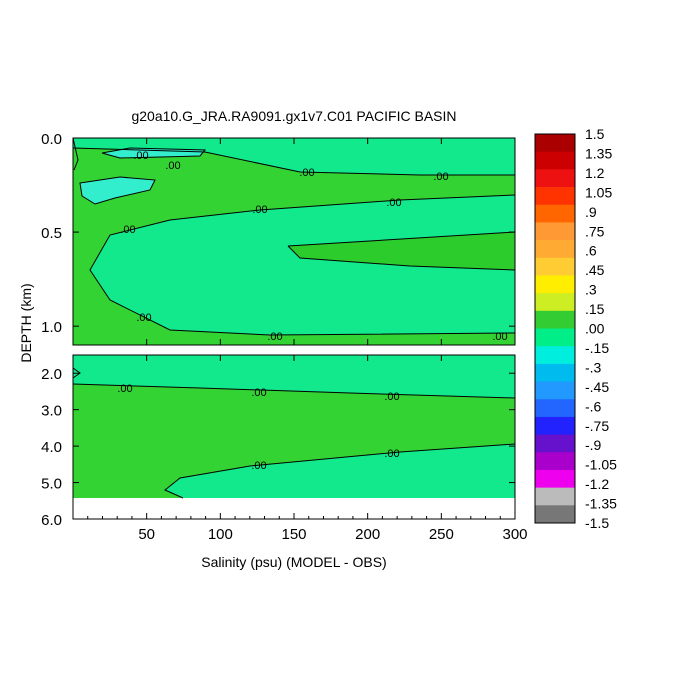 The height and width of the screenshot is (675, 675). What do you see at coordinates (51, 520) in the screenshot?
I see `y-tick-label: 6.0` at bounding box center [51, 520].